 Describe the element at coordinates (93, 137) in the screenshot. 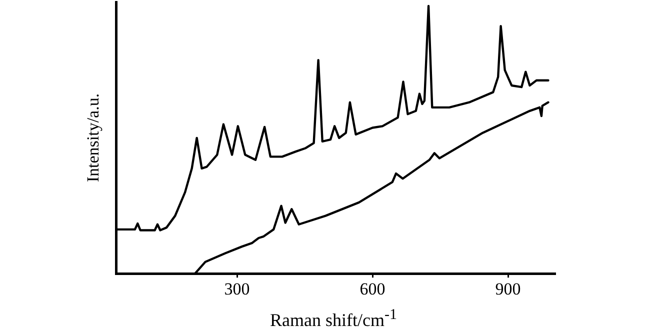

I see `y-axis-title: Intensity/a.u.` at that location.